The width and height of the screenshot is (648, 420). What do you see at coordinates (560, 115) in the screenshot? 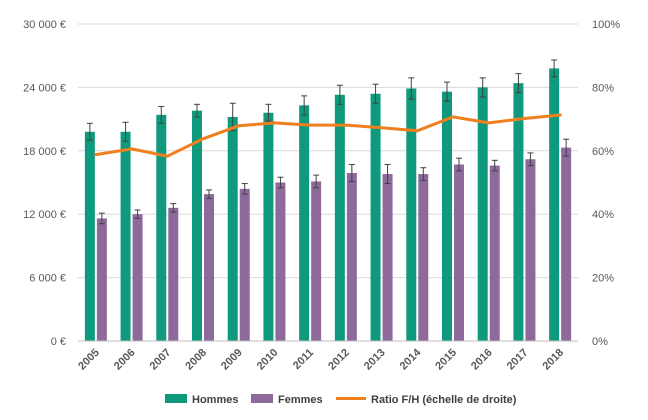
I see `ratio-point-2018` at bounding box center [560, 115].